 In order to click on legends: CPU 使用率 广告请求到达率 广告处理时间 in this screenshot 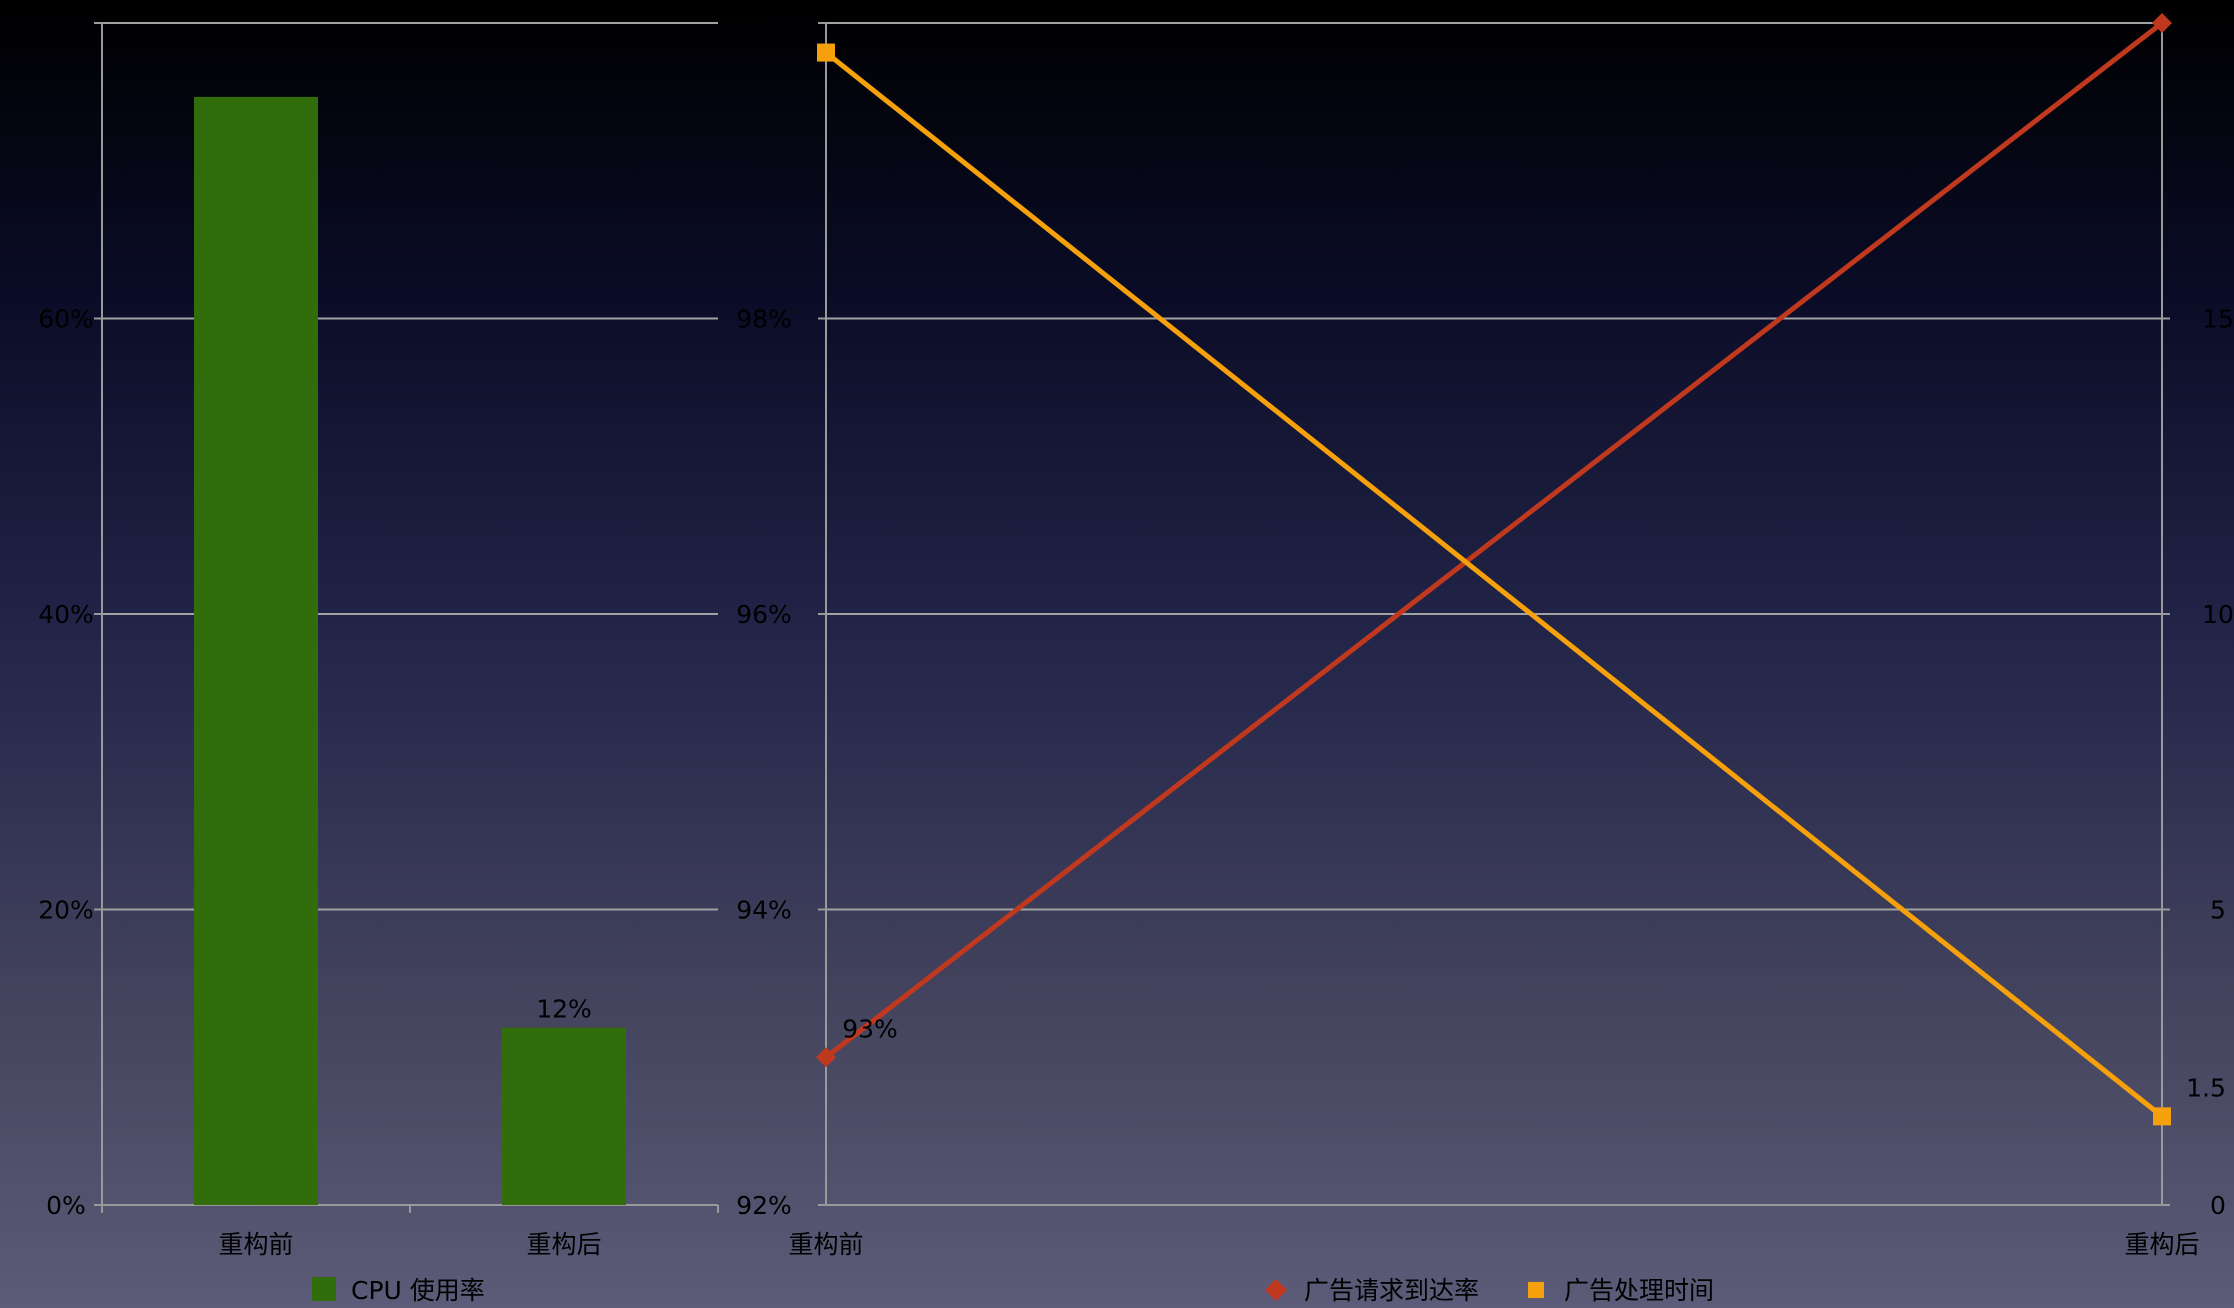, I will do `click(1013, 1290)`.